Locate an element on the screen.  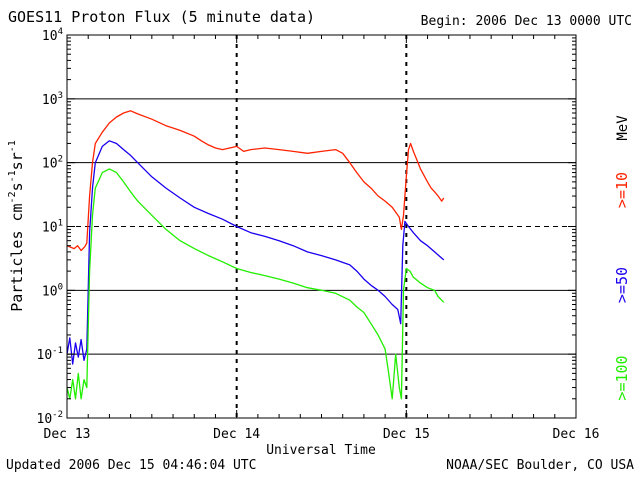
chart-title: GOES11 Proton Flux (5 minute data) is located at coordinates (162, 17).